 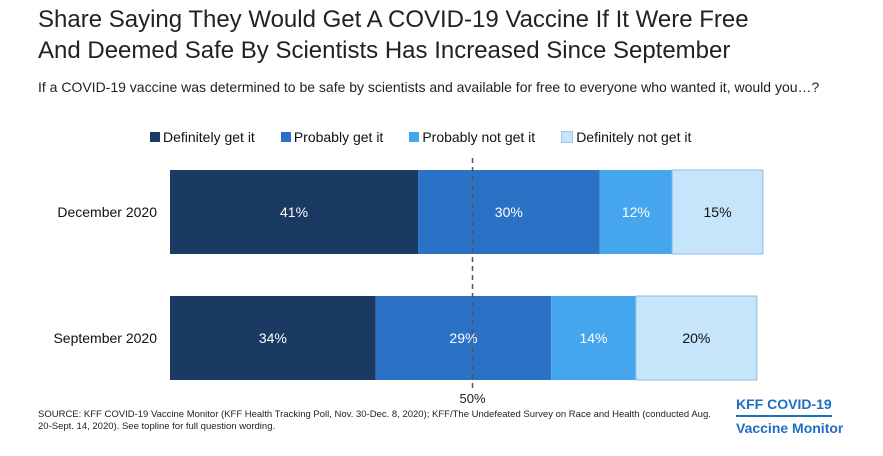 I want to click on brand-line-1: KFF COVID-19, so click(x=784, y=405).